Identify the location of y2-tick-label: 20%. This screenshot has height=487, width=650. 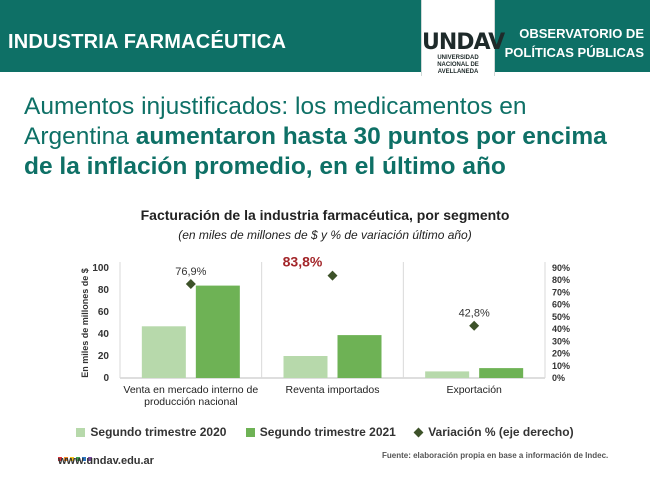
(561, 354).